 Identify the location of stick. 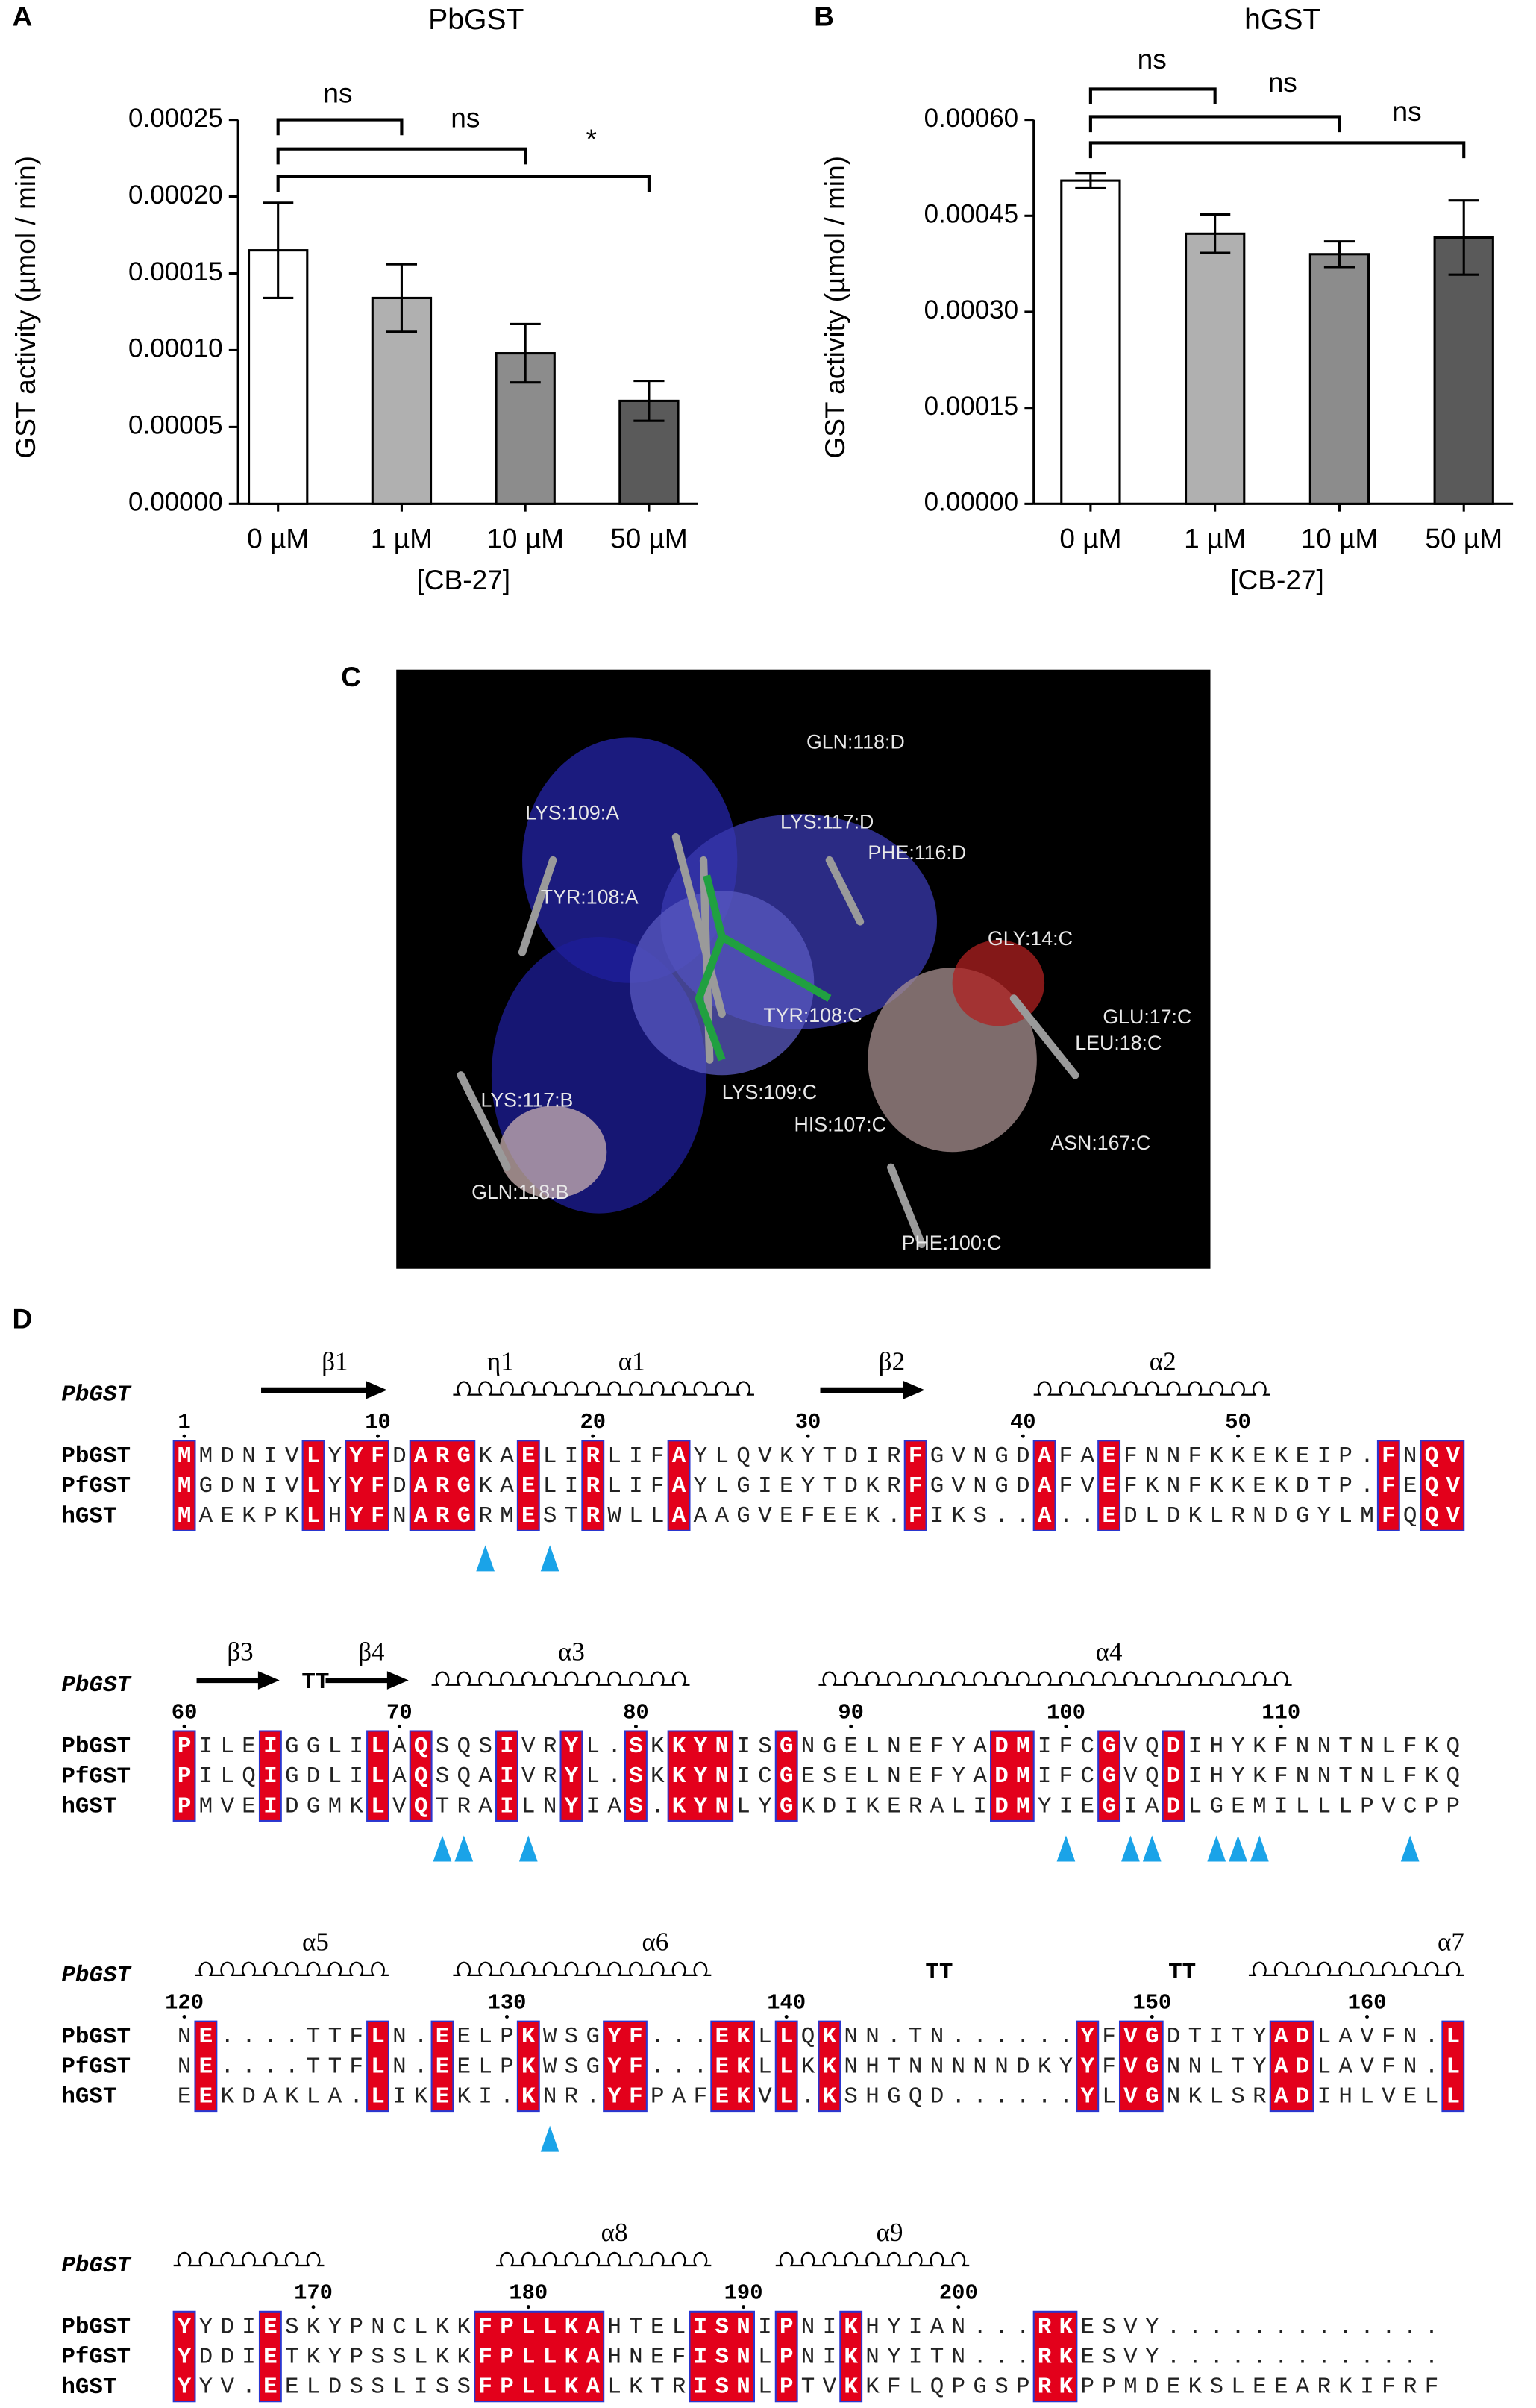
(1044, 1036).